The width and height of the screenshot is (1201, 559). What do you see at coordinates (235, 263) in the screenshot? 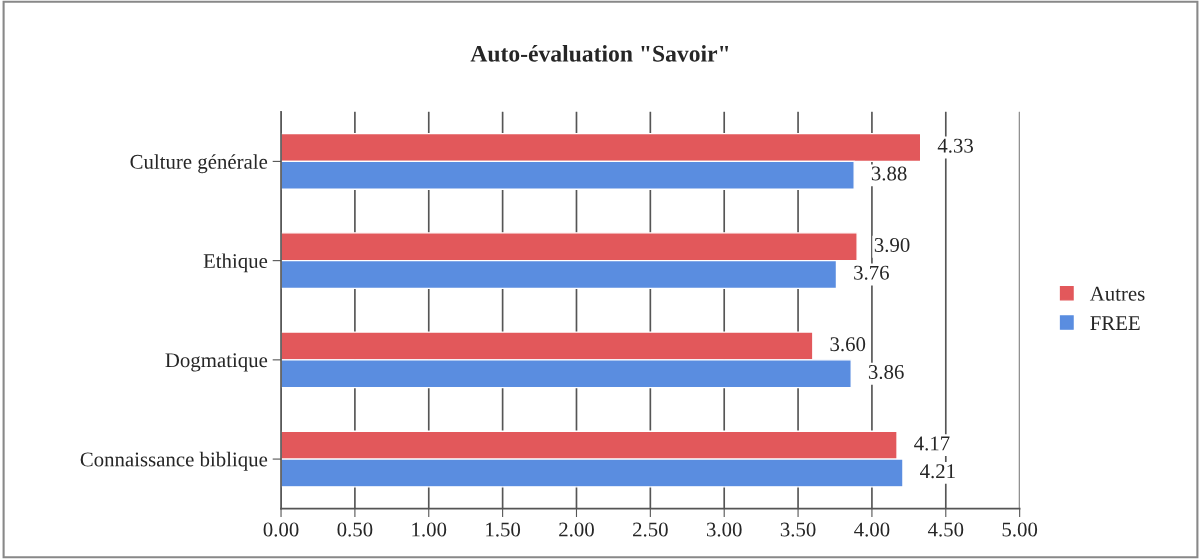
I see `y-tick-label: Ethique` at bounding box center [235, 263].